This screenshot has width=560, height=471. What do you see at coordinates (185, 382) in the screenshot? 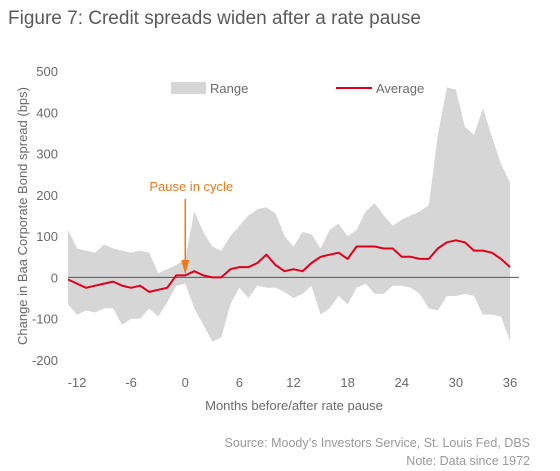
I see `x-tick-label: 0` at bounding box center [185, 382].